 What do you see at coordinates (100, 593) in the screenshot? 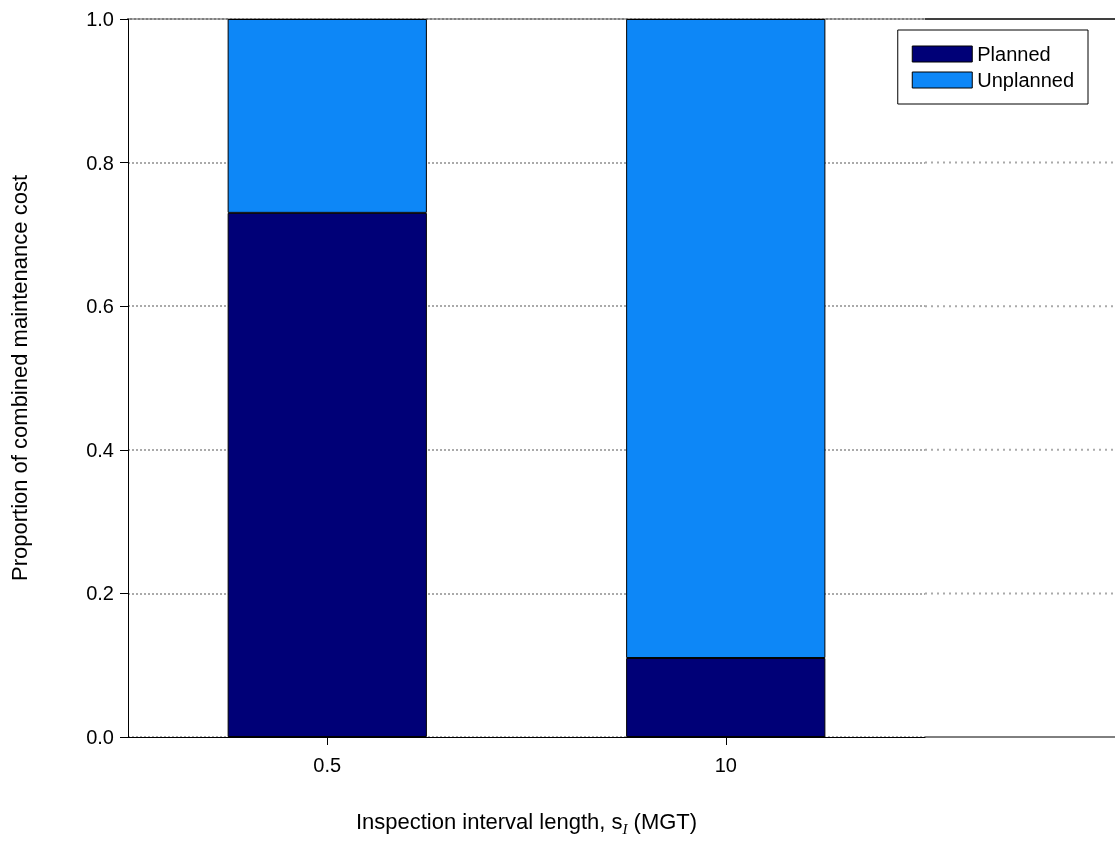
I see `y-tick-label: 0.2` at bounding box center [100, 593].